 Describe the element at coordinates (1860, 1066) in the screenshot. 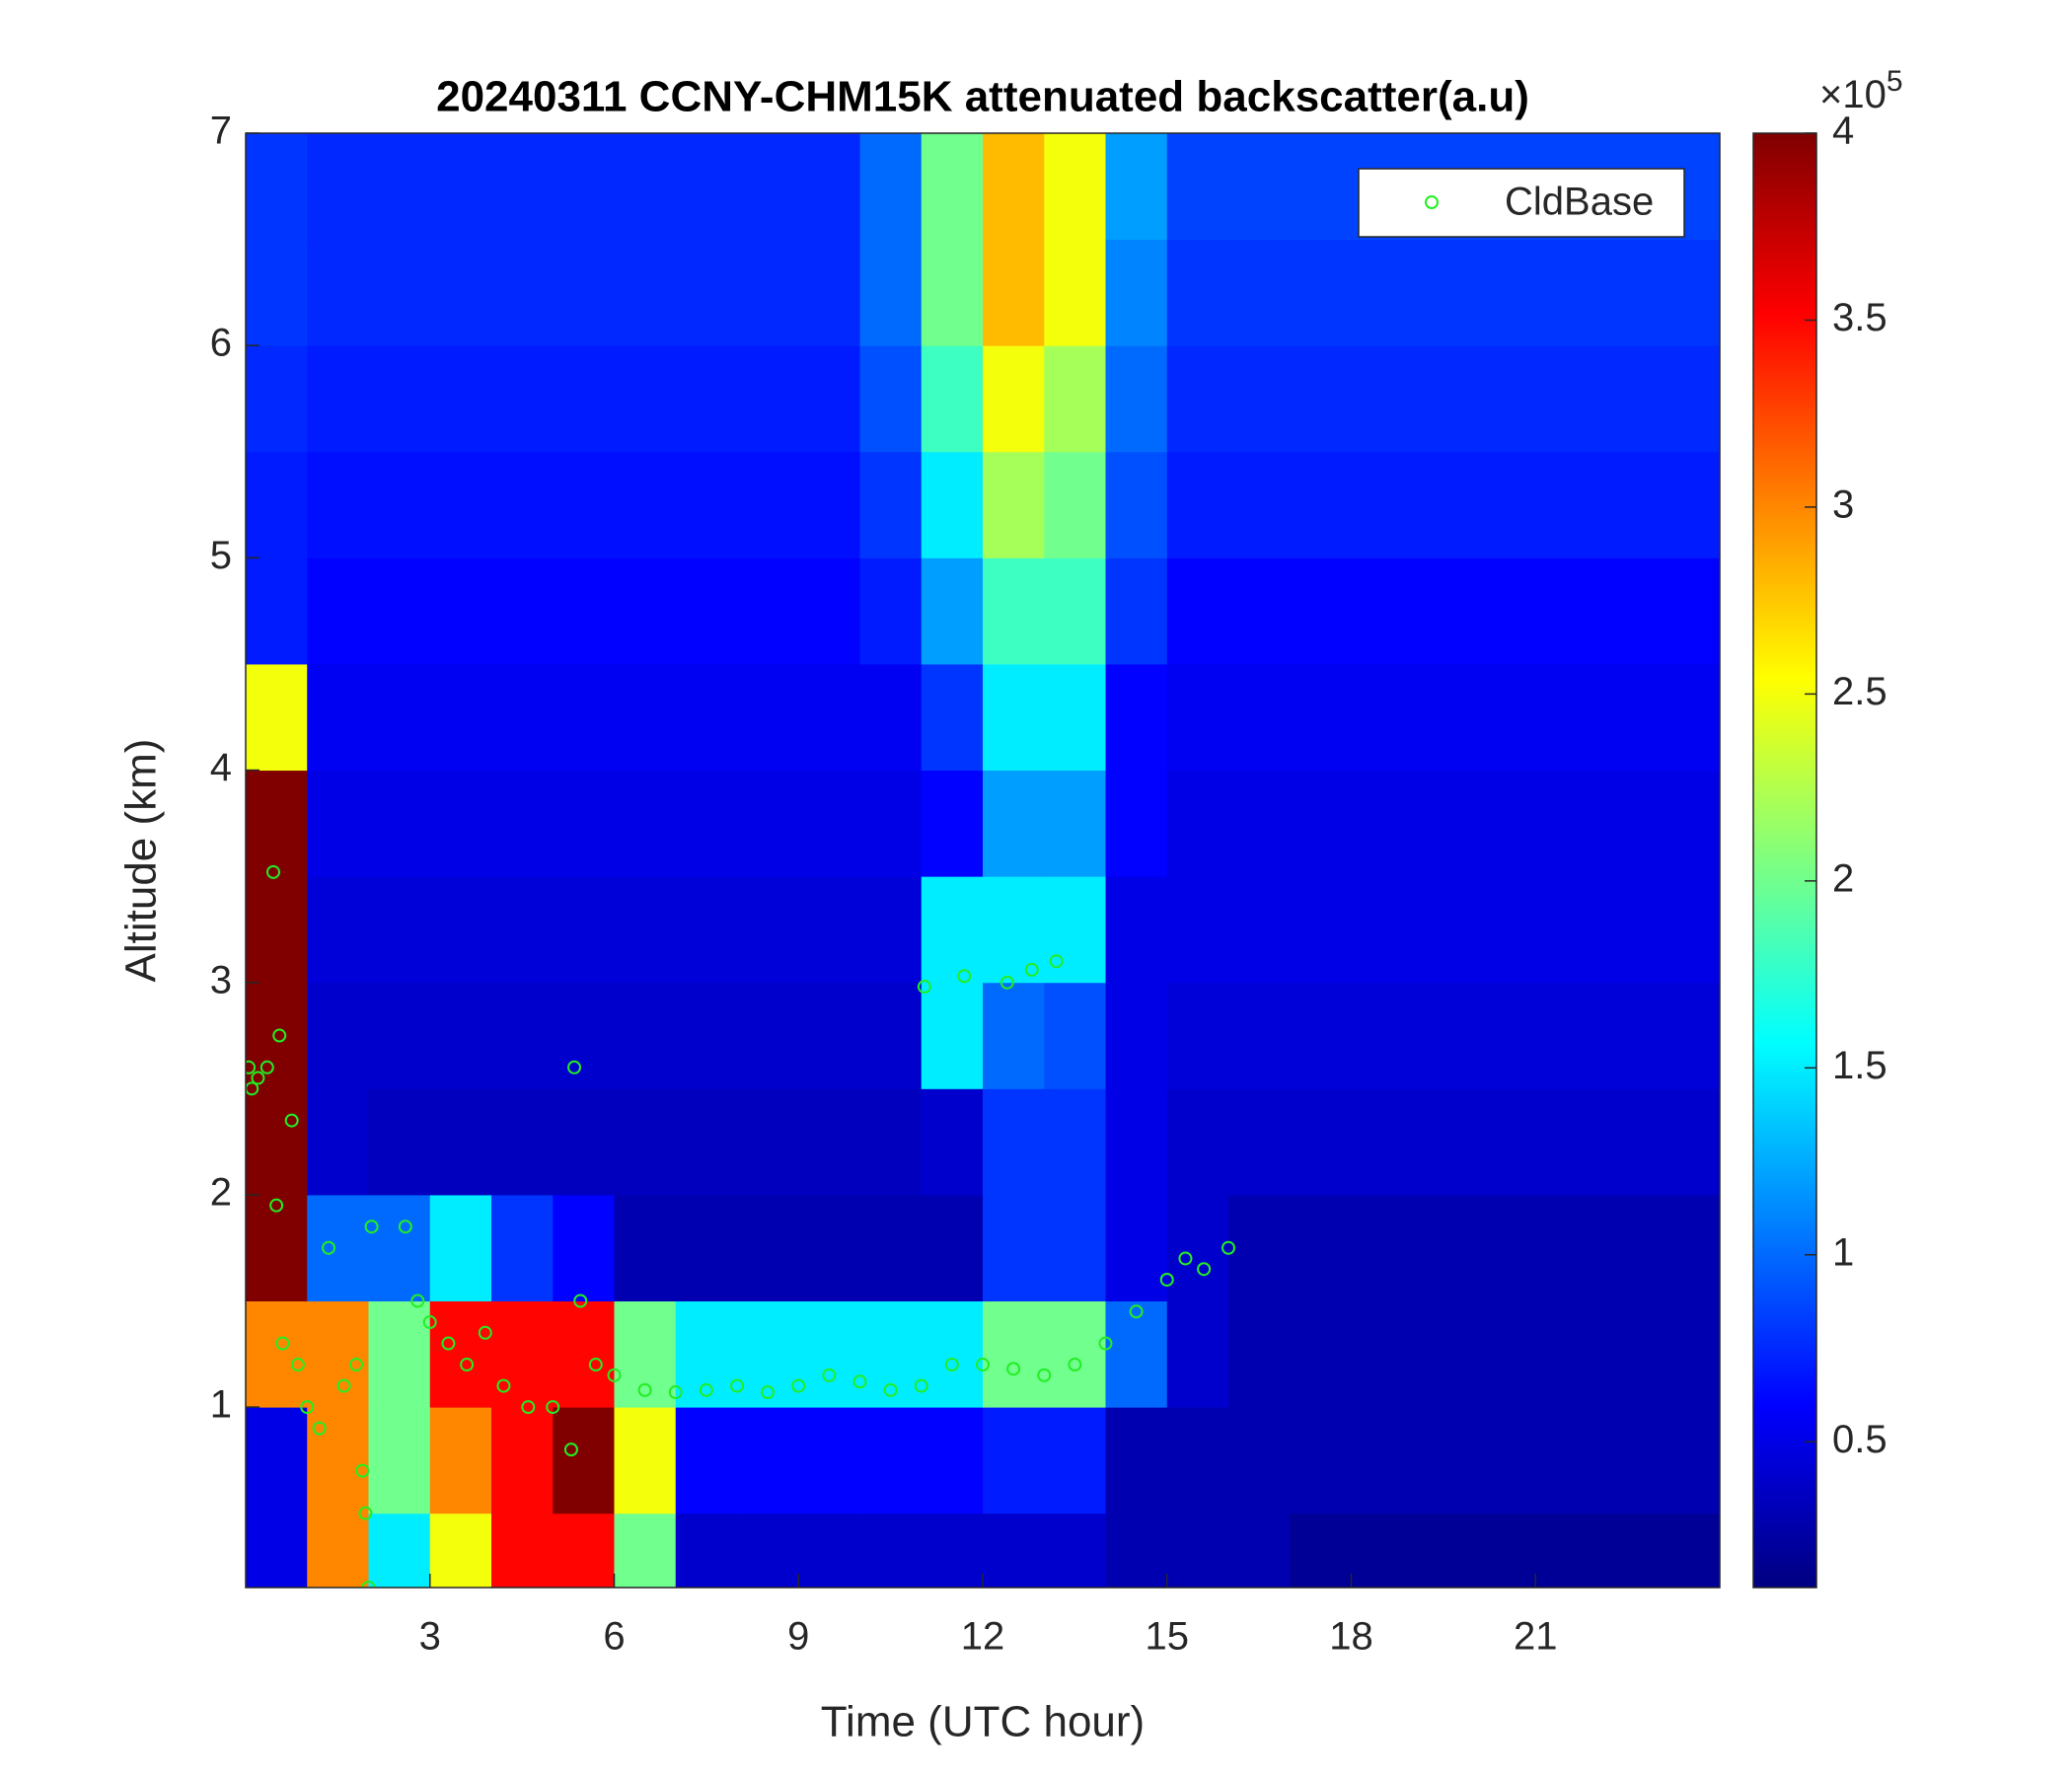

I see `colorbar-tick-label: 1.5` at that location.